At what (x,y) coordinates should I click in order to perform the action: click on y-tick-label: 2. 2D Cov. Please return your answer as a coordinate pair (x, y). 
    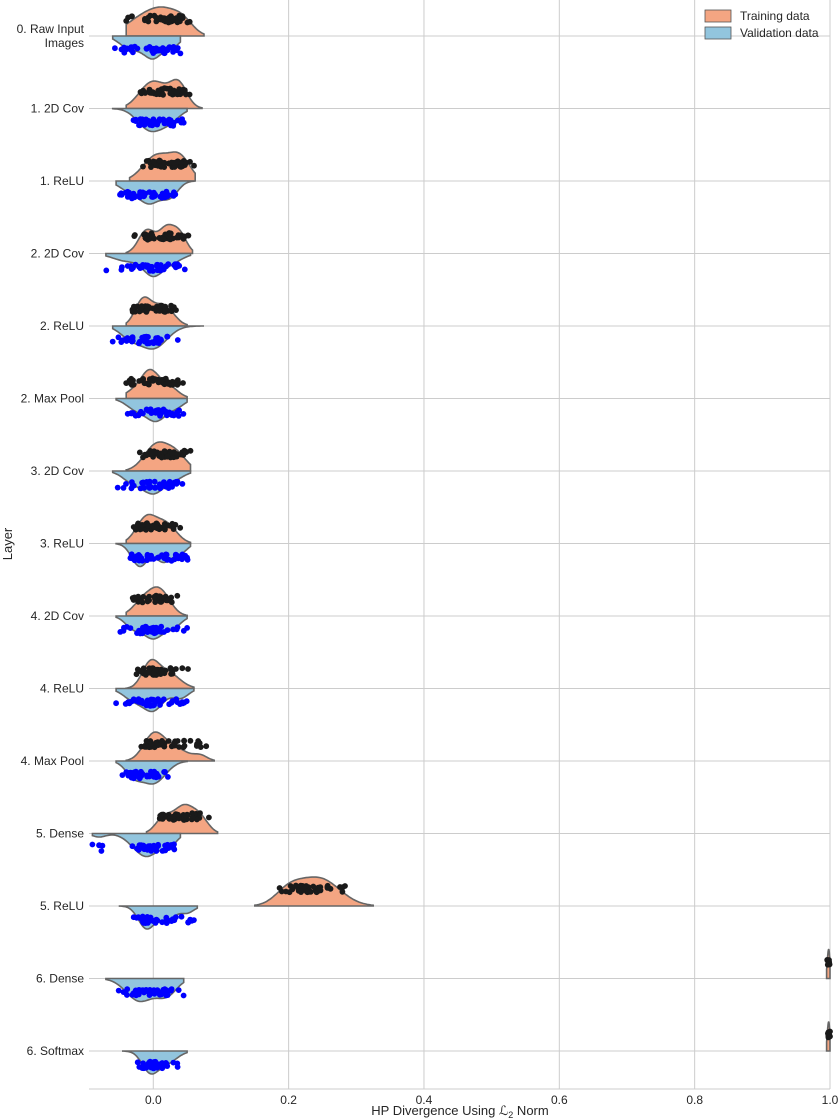
    Looking at the image, I should click on (57, 254).